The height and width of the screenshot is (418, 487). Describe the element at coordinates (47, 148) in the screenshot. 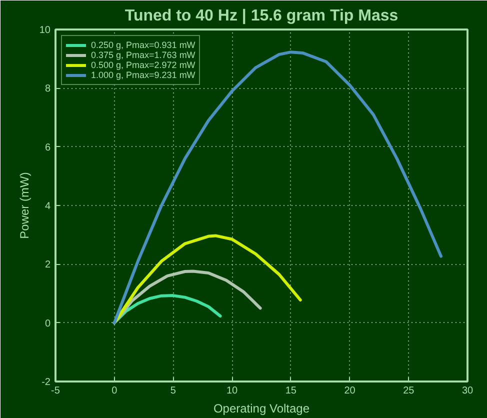

I see `y-tick-label: 6` at that location.